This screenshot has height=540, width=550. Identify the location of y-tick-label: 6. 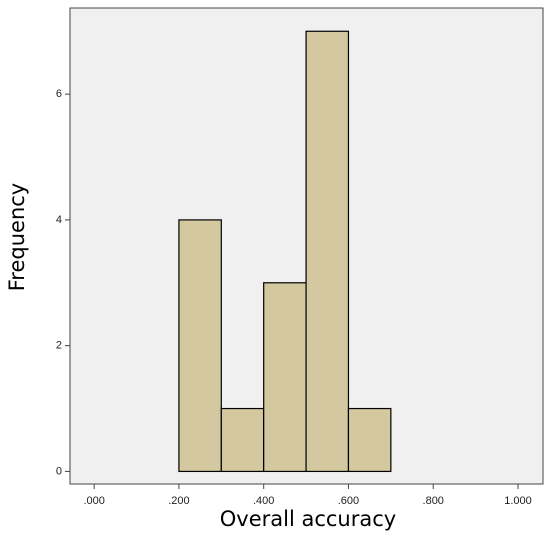
(59, 94).